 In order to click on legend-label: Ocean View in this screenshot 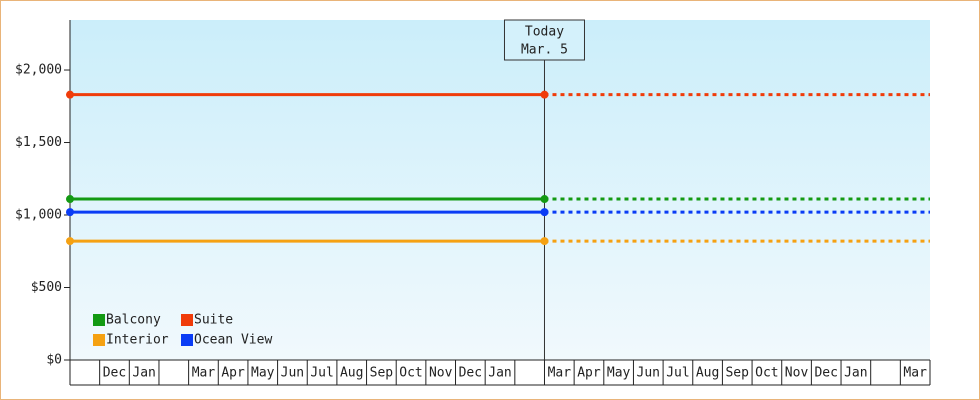, I will do `click(233, 340)`.